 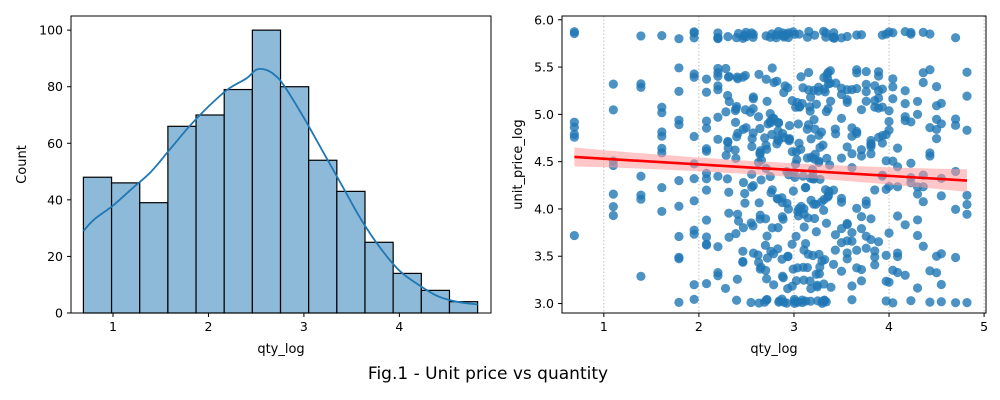 I want to click on histogram-x-axis-label: qty_log, so click(x=280, y=349).